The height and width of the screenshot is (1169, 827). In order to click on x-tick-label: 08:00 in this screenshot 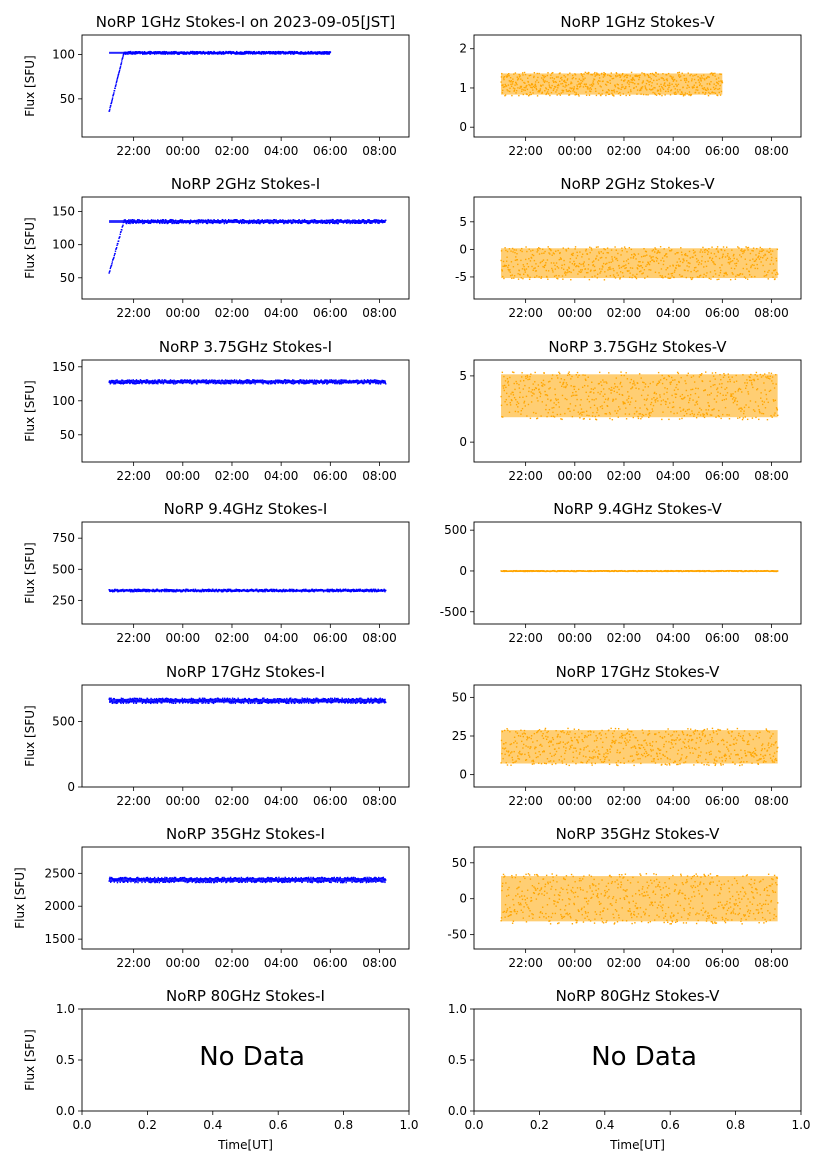, I will do `click(771, 313)`.